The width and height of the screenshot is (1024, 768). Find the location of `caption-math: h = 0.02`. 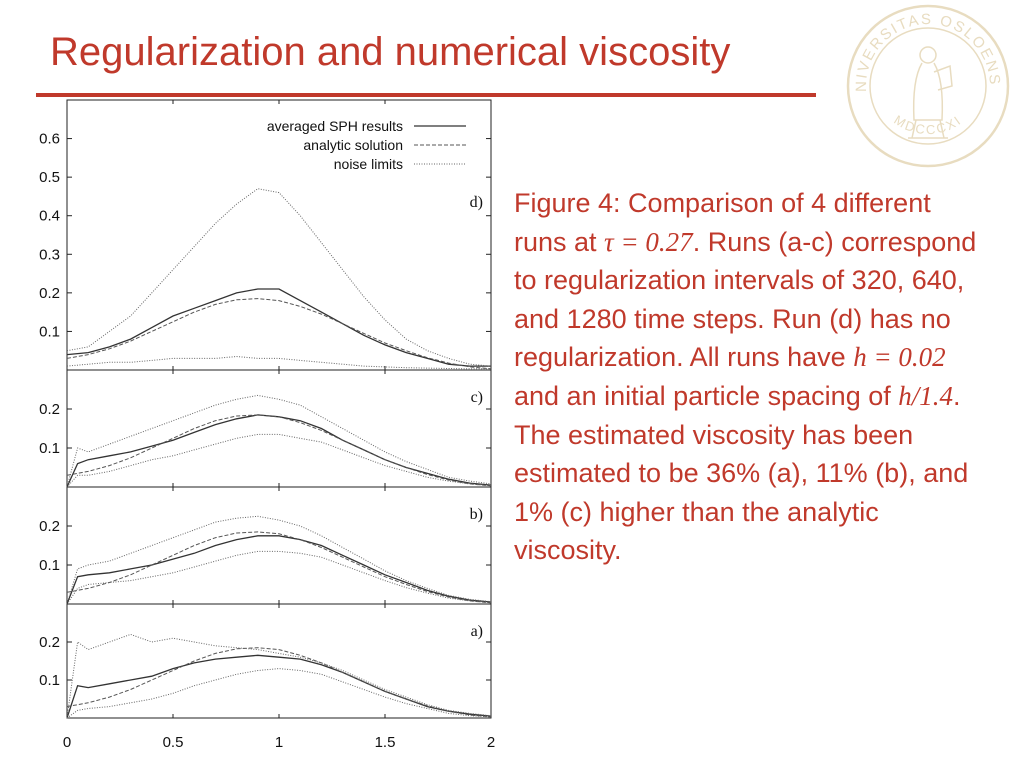

caption-math: h = 0.02 is located at coordinates (899, 357).